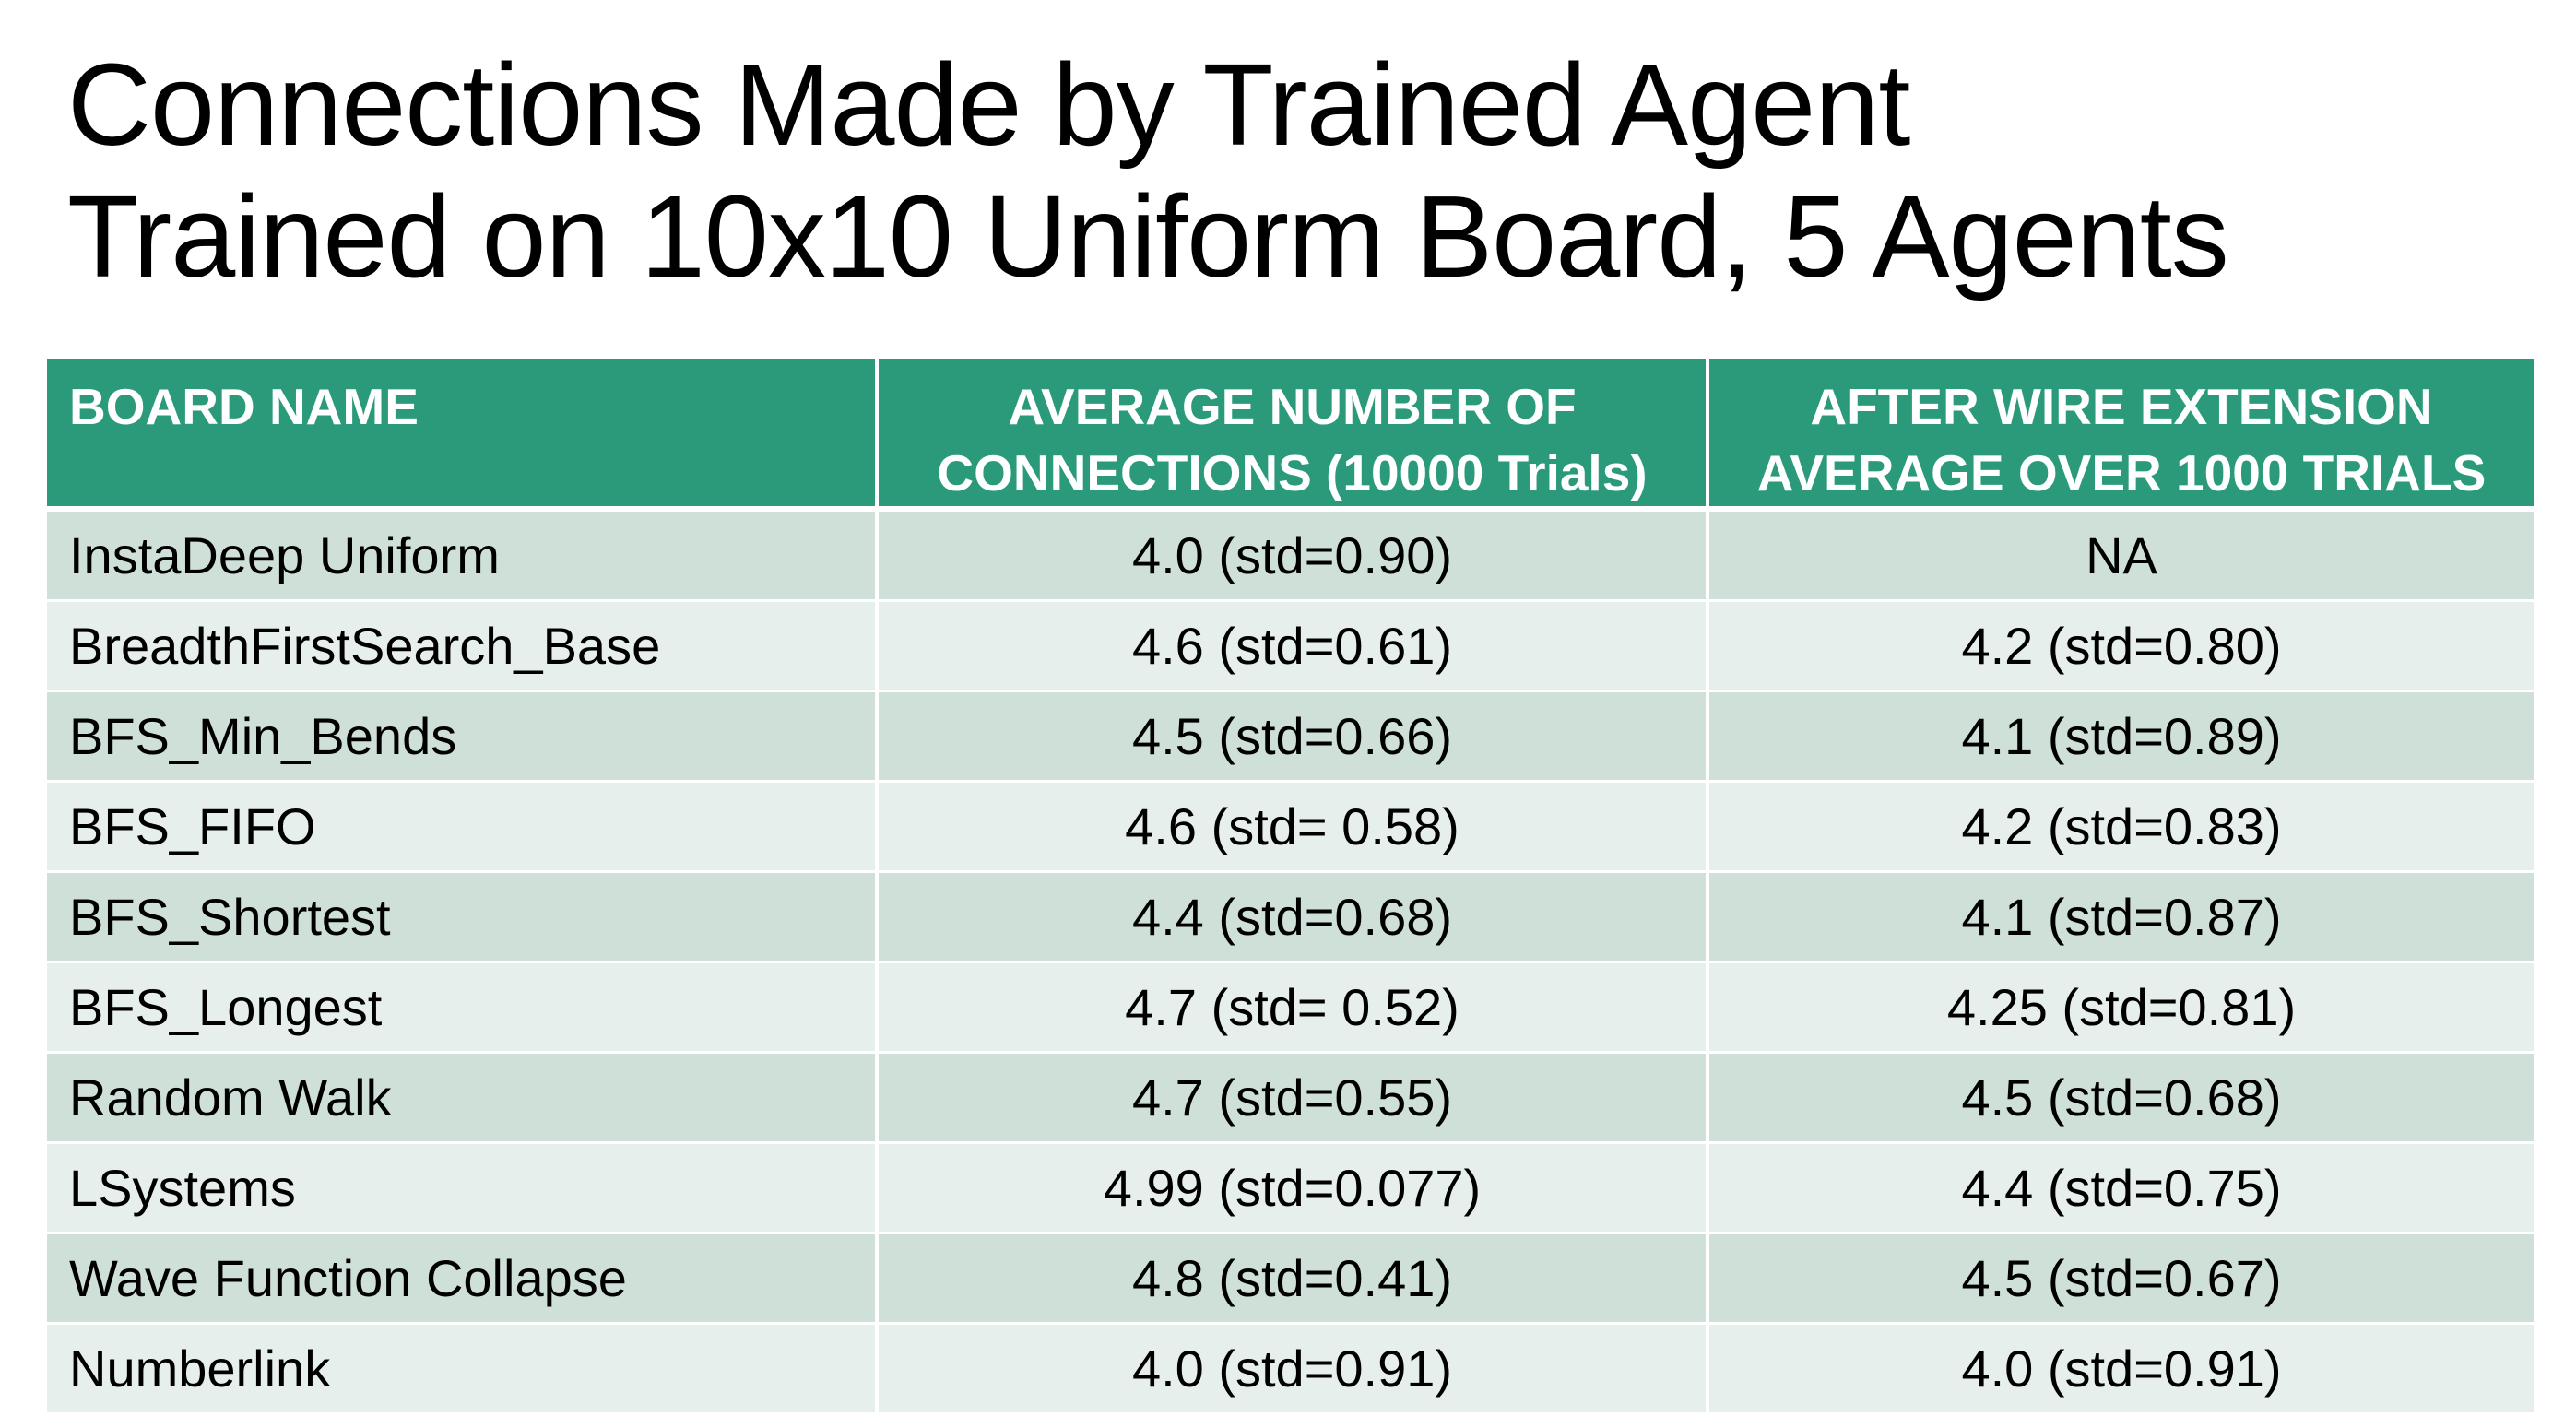  I want to click on header-average-connections-line-2: CONNECTIONS (10000 Trials), so click(1292, 473).